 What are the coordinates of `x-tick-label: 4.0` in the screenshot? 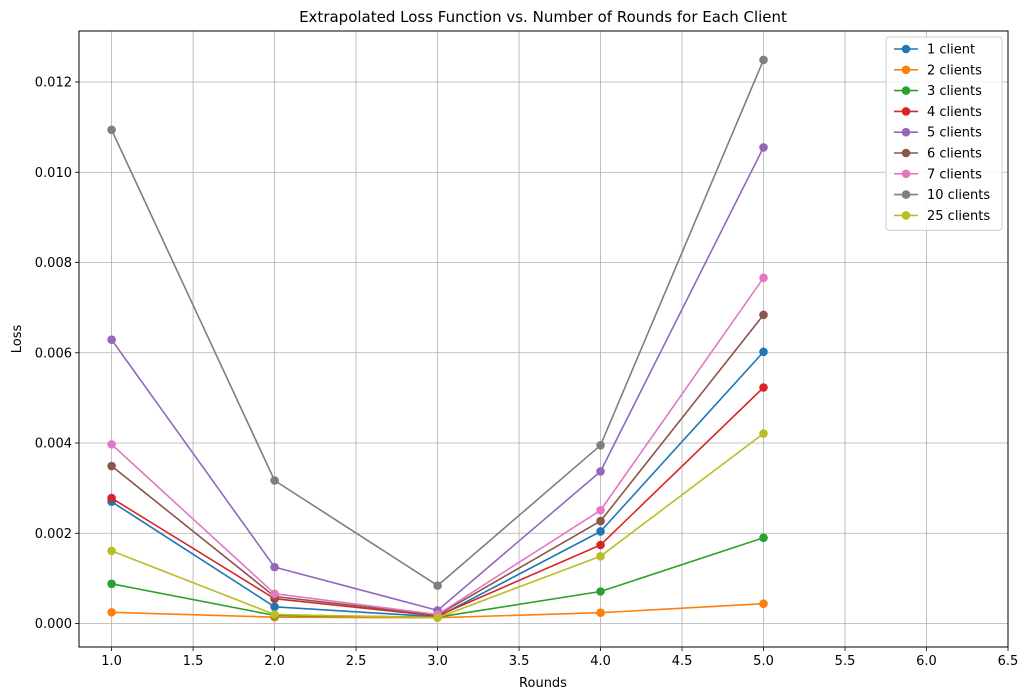 It's located at (600, 661).